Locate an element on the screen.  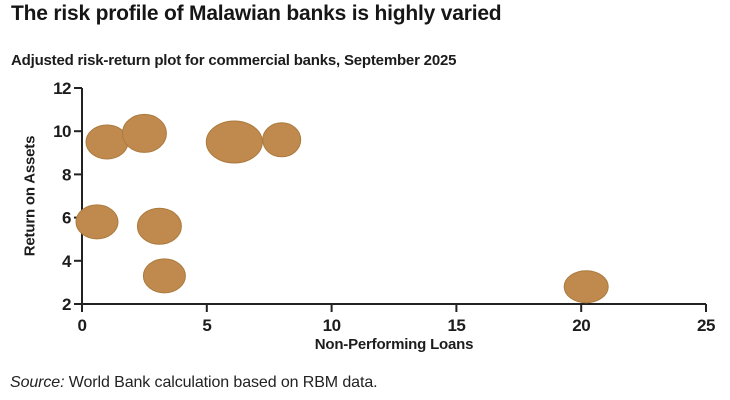
x-tick-label: 15 is located at coordinates (456, 325).